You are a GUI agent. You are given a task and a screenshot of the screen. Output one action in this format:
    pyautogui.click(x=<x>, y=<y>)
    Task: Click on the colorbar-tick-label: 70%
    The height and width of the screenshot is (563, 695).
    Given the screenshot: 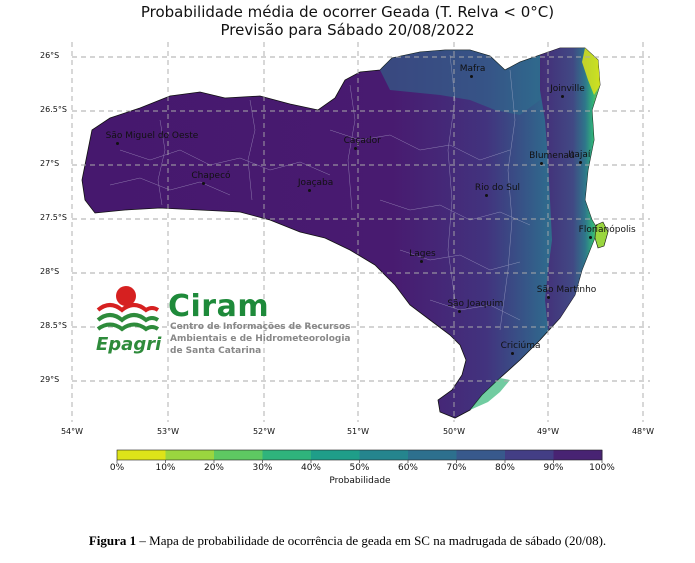 What is the action you would take?
    pyautogui.click(x=456, y=468)
    